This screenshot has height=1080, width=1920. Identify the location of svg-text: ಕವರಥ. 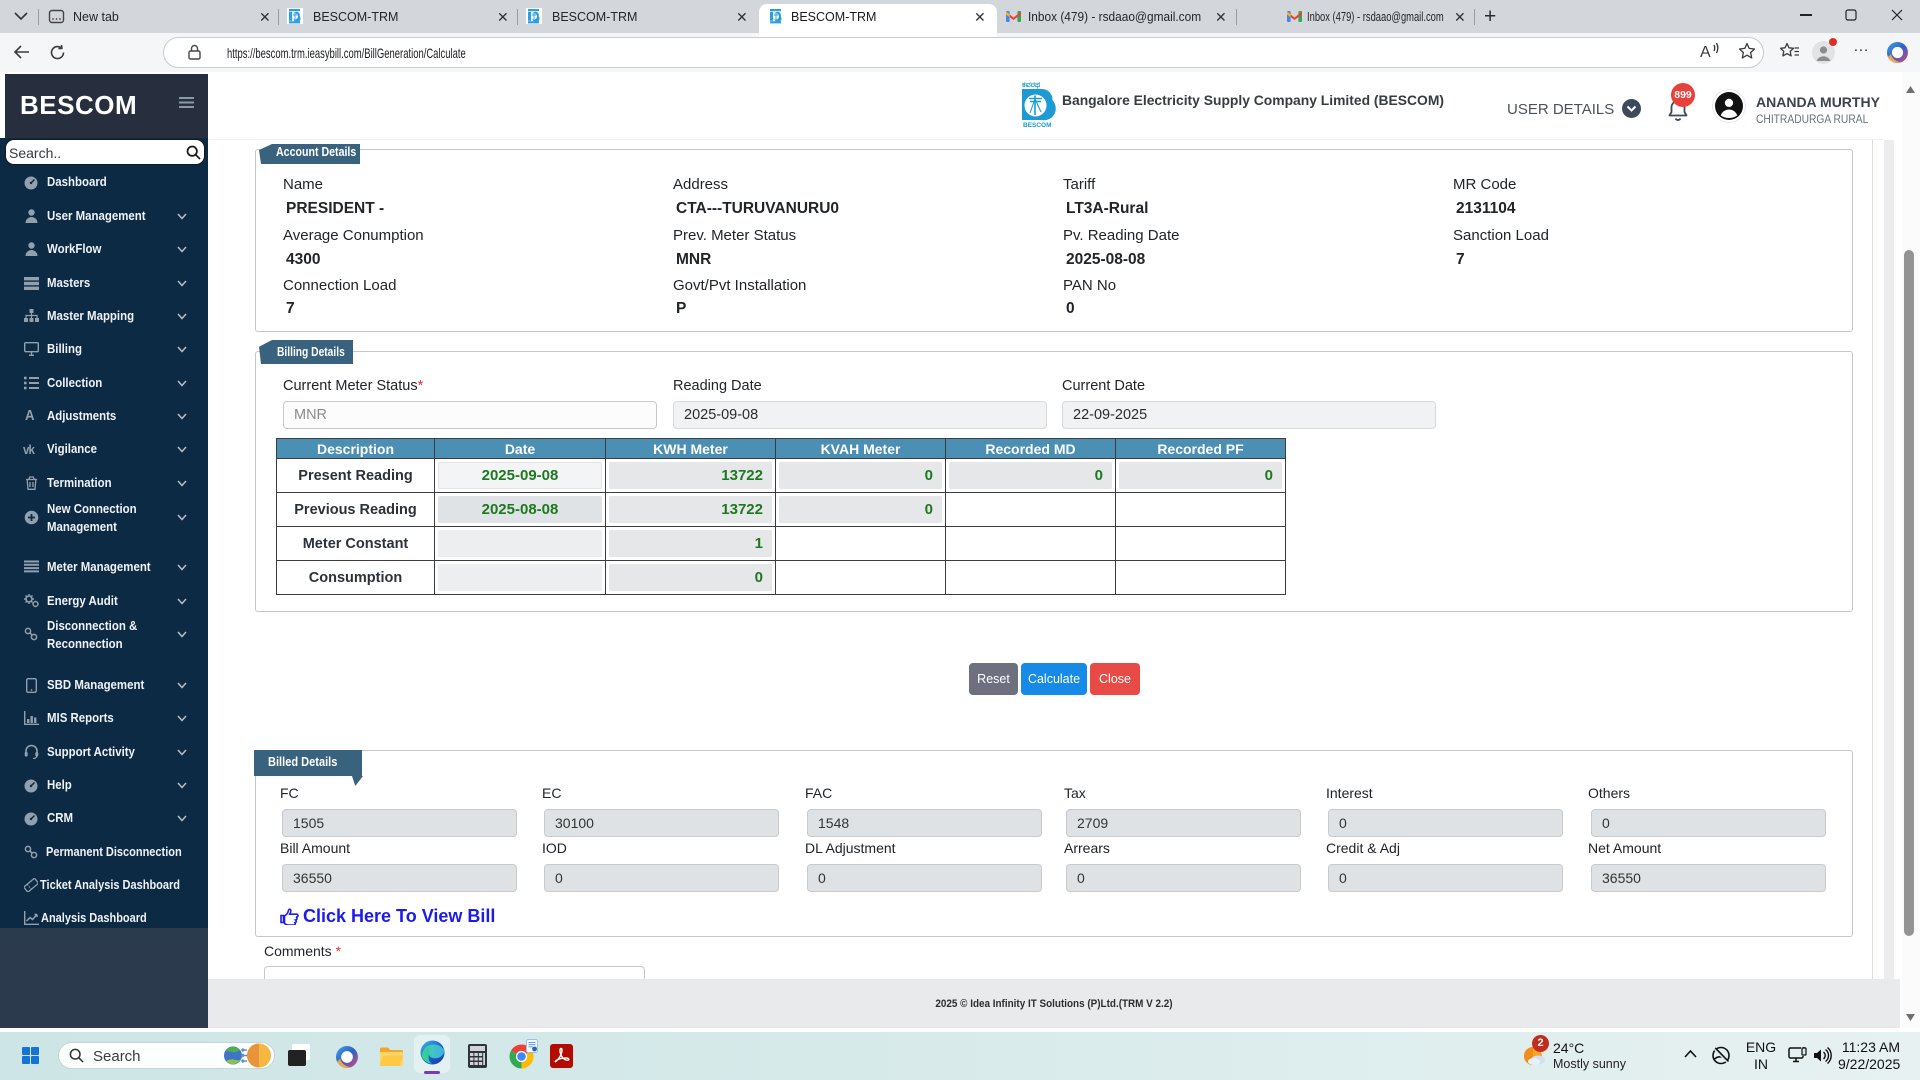
(1031, 84).